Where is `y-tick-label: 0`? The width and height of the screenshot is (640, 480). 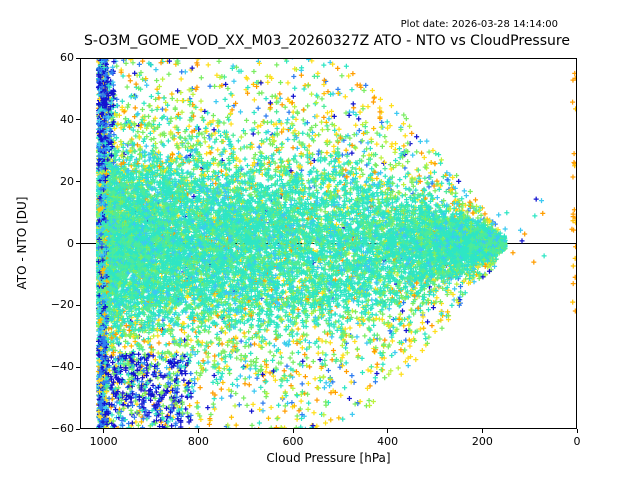 y-tick-label: 0 is located at coordinates (70, 243).